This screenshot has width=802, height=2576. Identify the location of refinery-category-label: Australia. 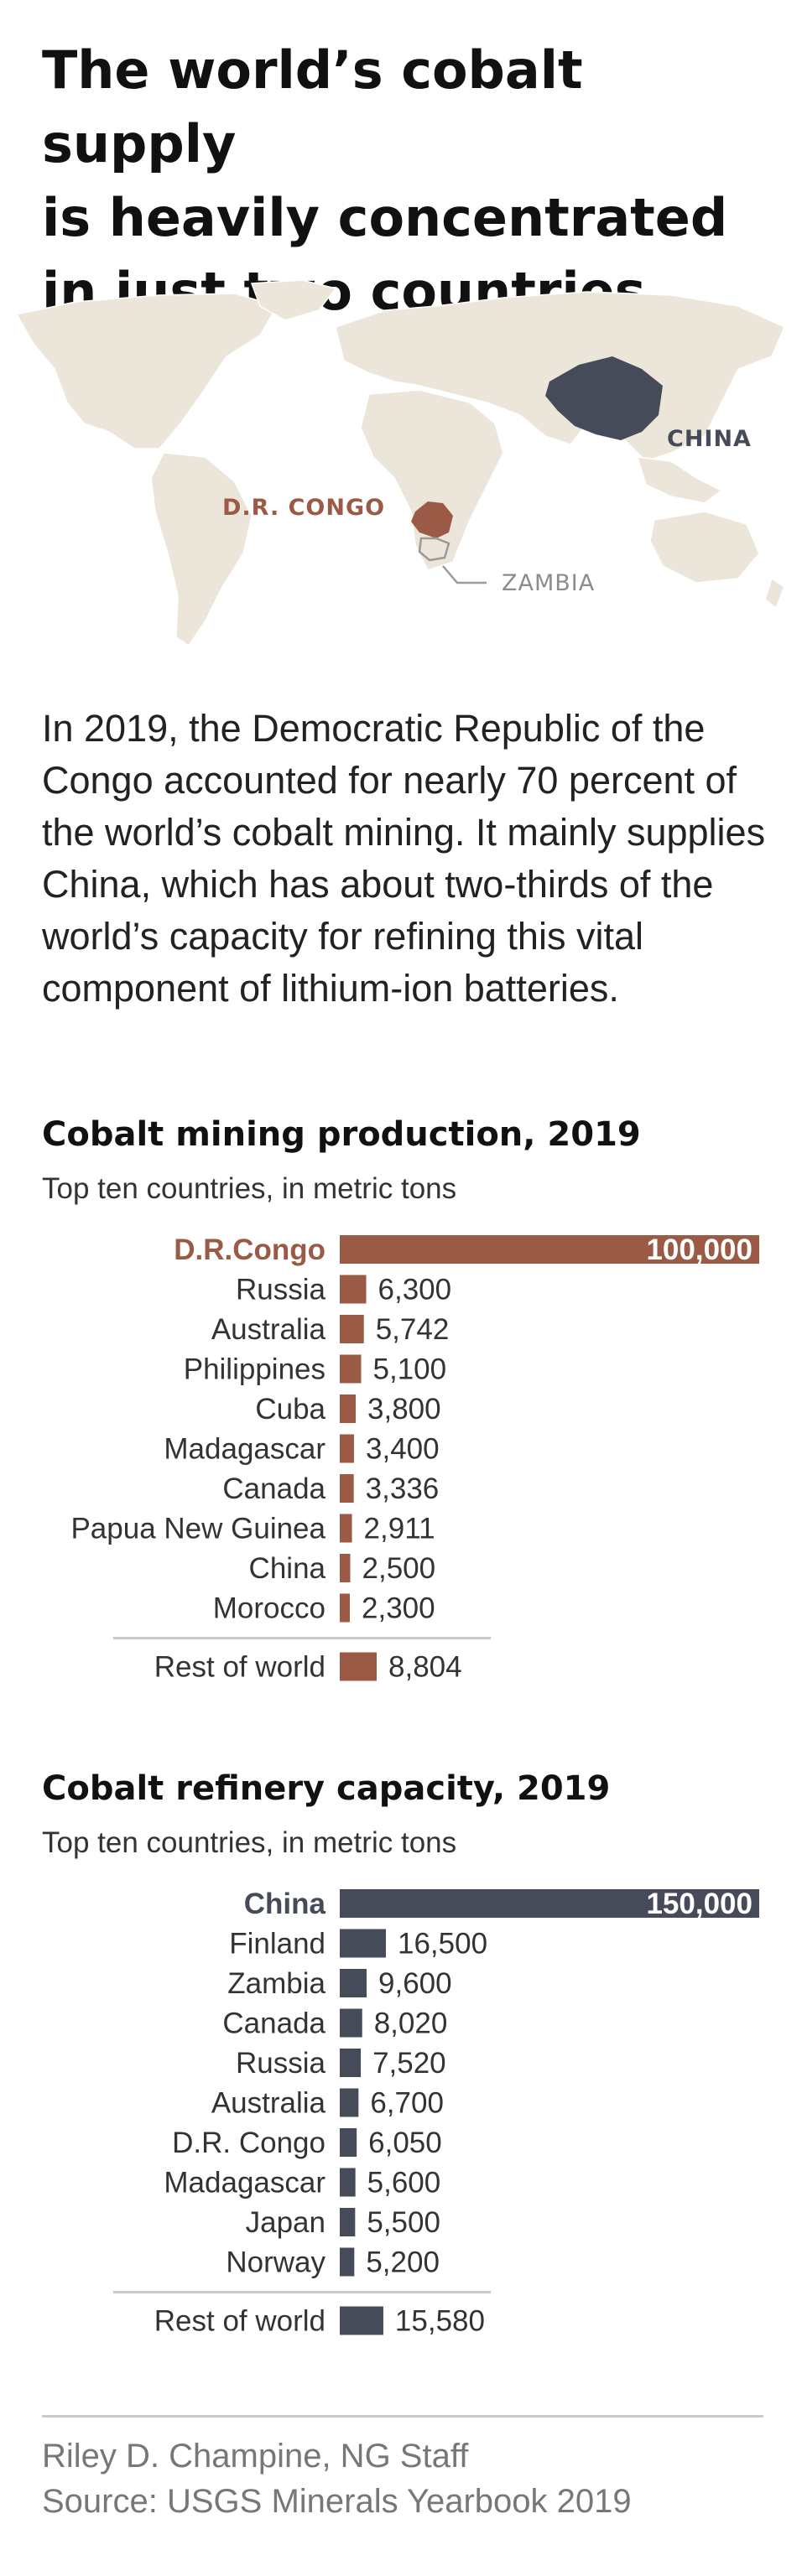
(268, 2103).